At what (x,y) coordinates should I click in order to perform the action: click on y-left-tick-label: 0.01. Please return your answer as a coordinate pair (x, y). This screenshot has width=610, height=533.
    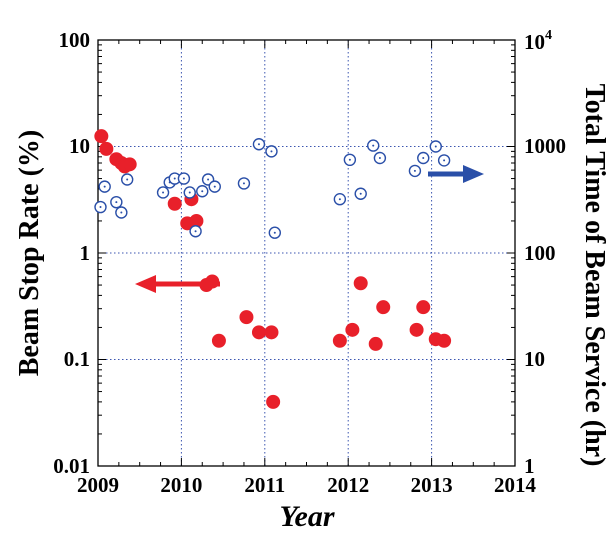
    Looking at the image, I should click on (71, 466).